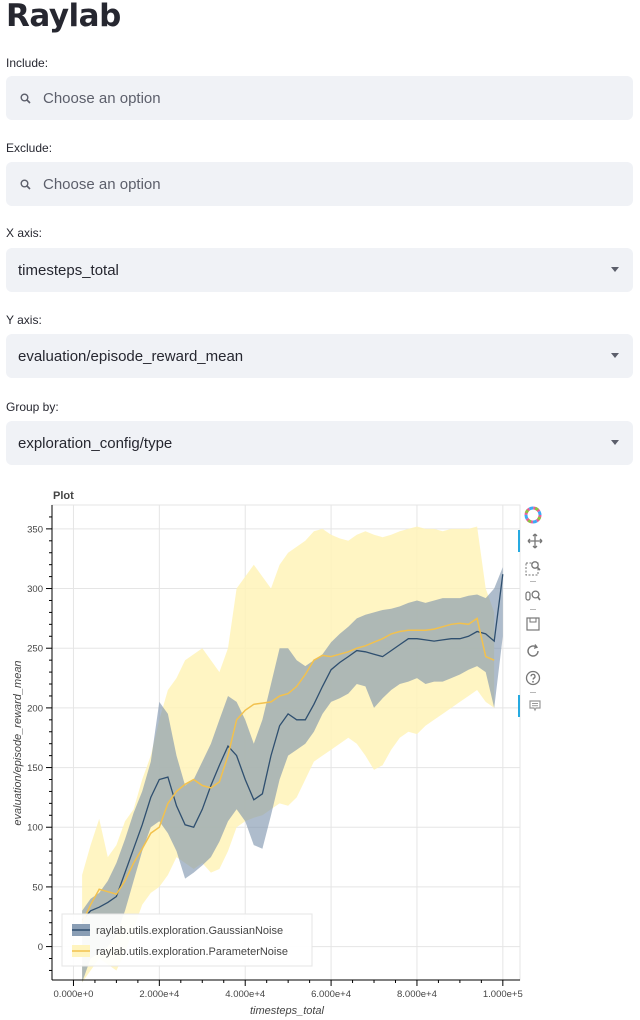  I want to click on y-axis-title: evaluation/episode_reward_mean, so click(18, 742).